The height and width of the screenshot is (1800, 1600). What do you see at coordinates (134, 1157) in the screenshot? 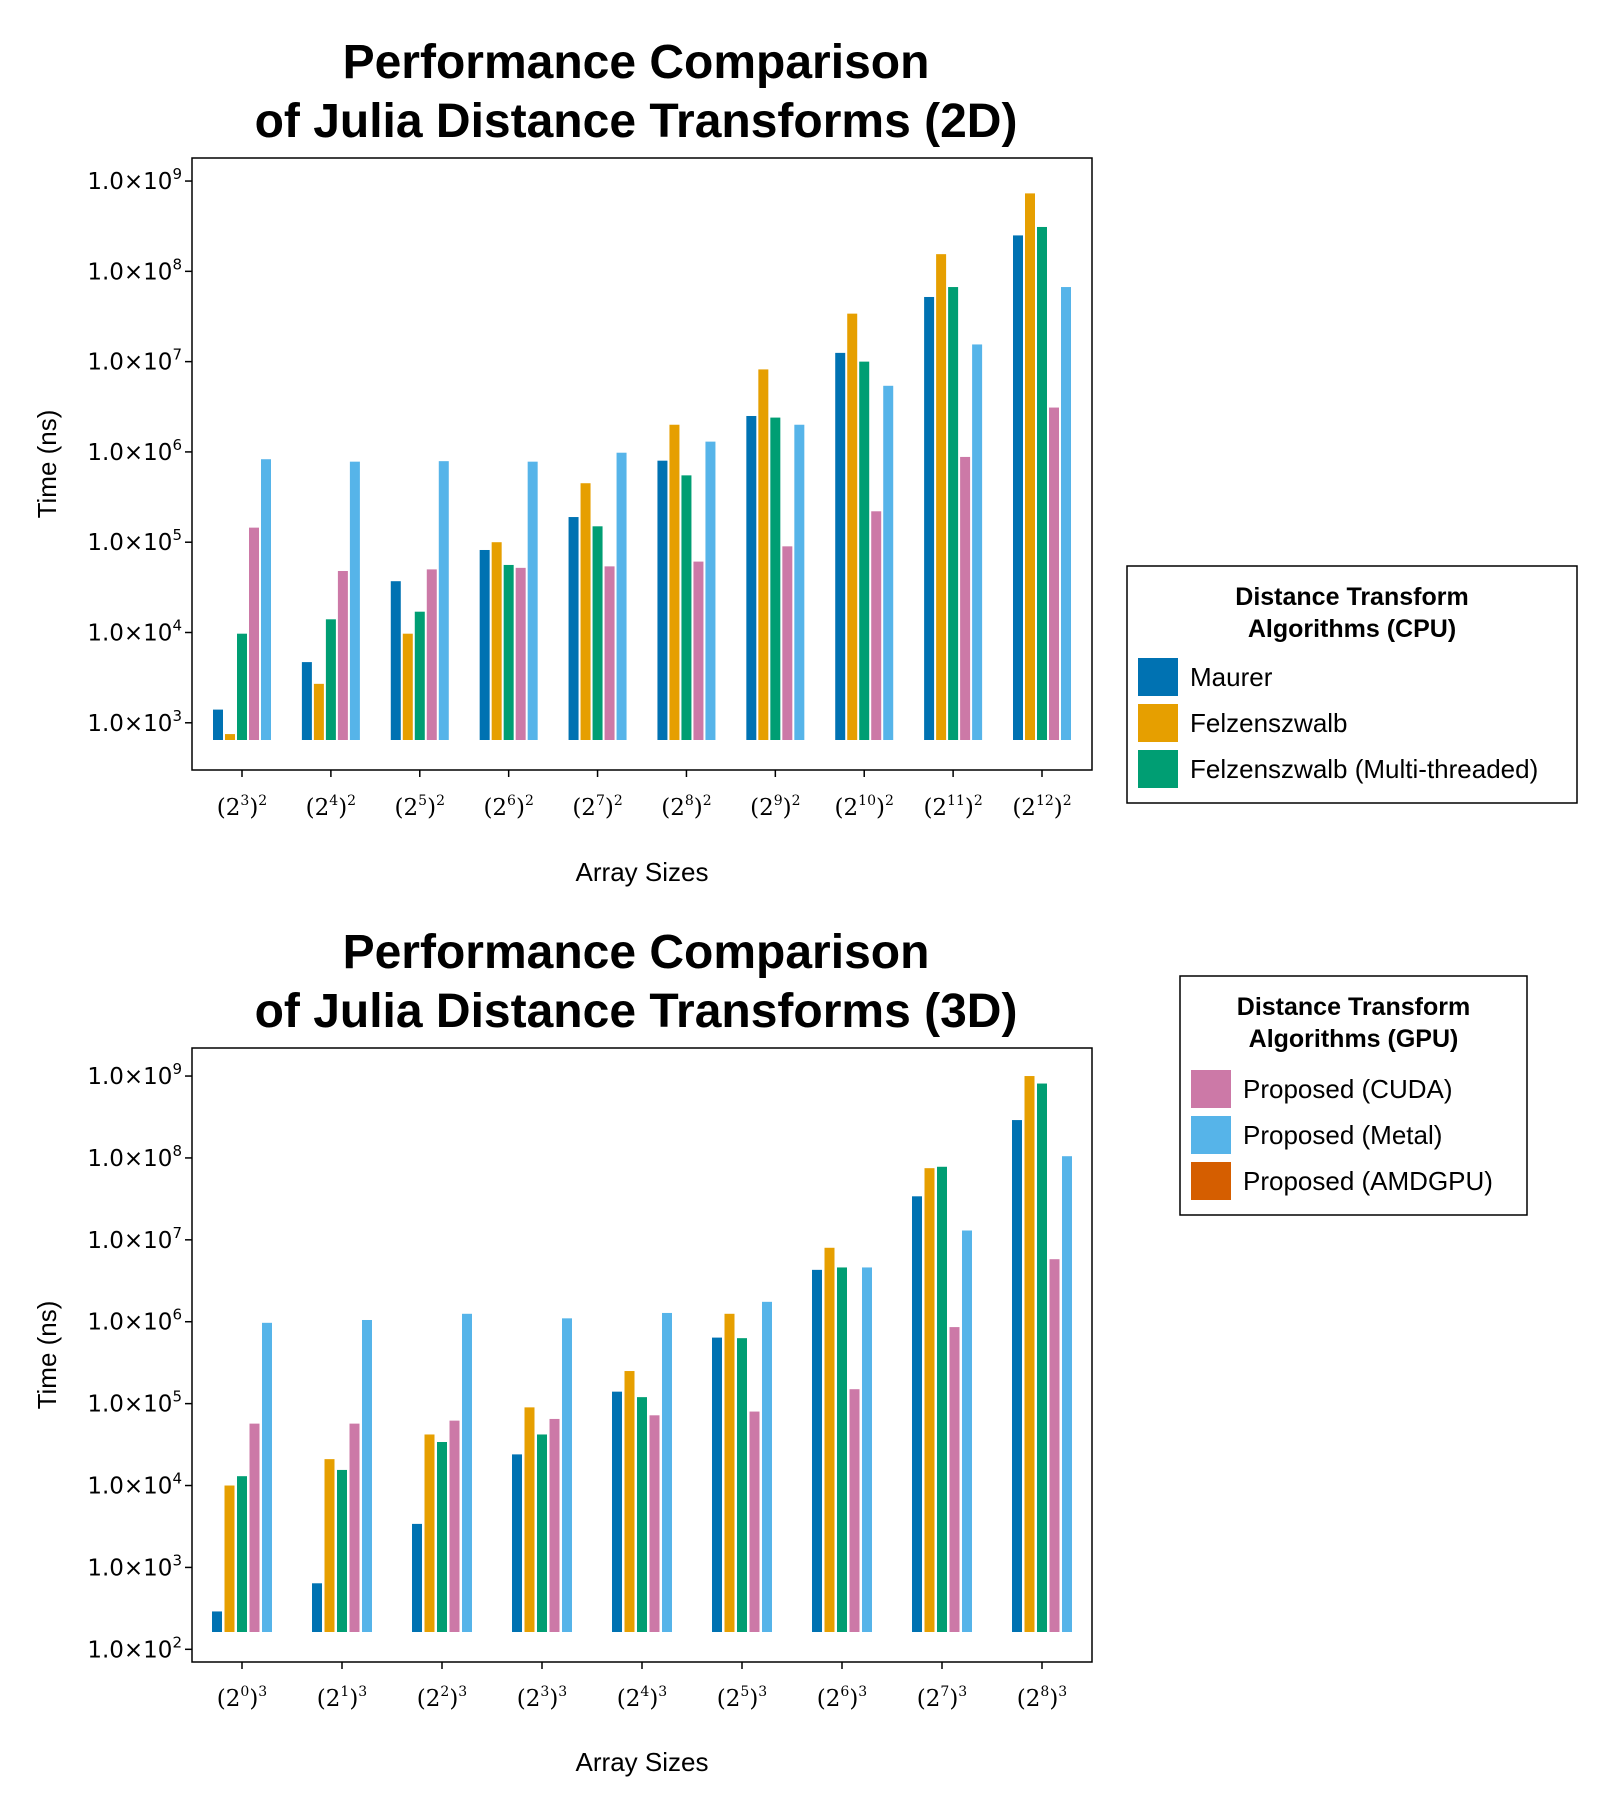
I see `ytick-label: 1.0×108` at bounding box center [134, 1157].